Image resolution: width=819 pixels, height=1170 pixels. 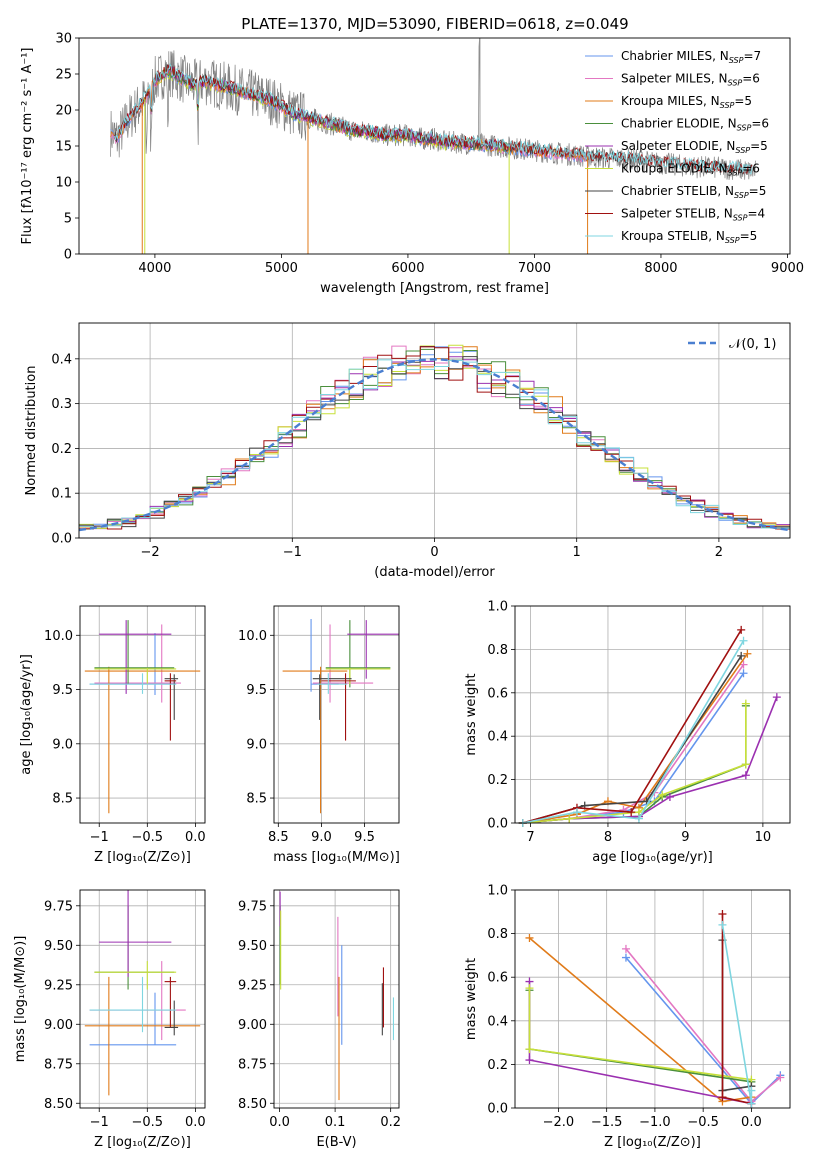 I want to click on normal-curve, so click(x=434, y=445).